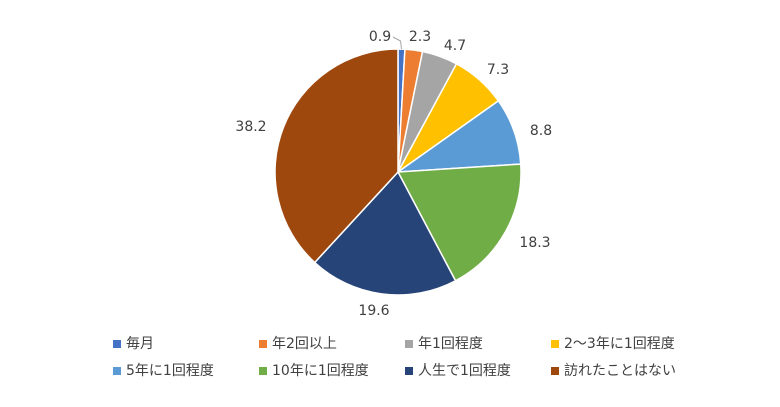 The height and width of the screenshot is (407, 780). I want to click on legend-label: 年2回以上, so click(304, 344).